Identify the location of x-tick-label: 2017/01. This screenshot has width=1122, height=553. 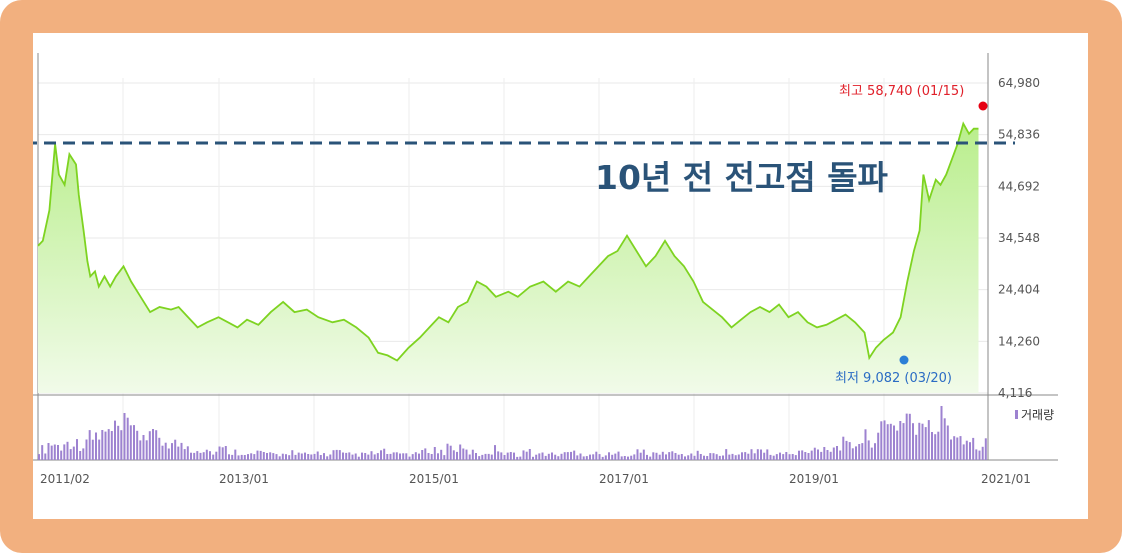
(624, 479).